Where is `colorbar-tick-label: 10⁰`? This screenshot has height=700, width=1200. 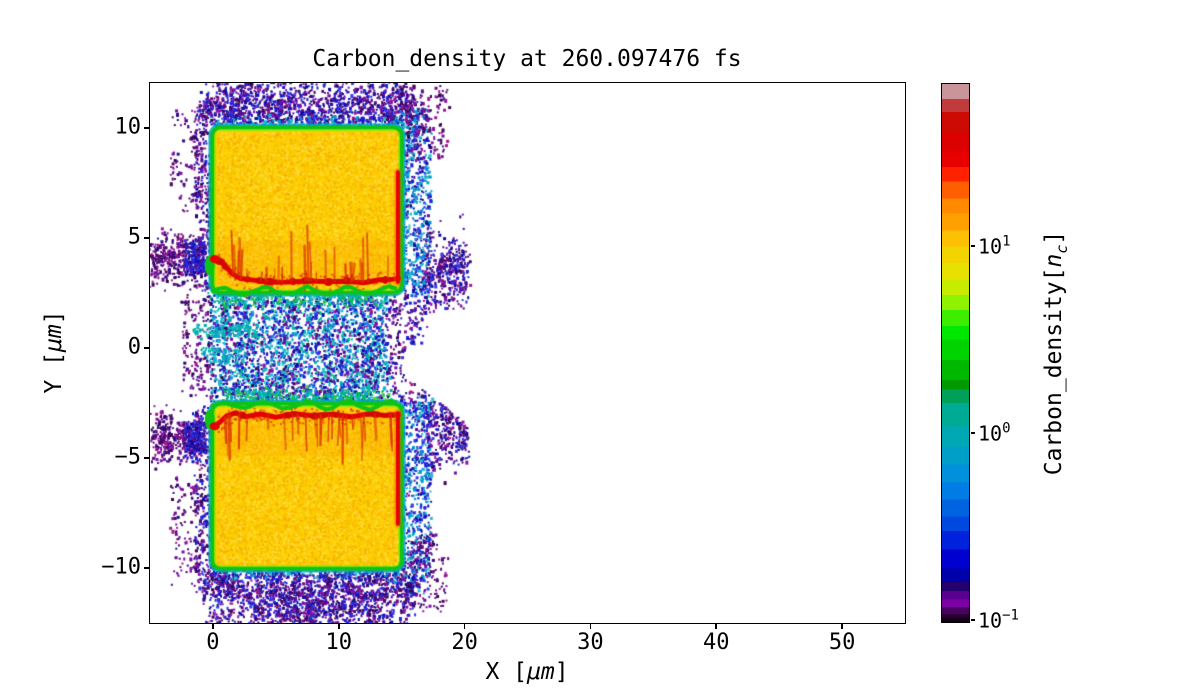
colorbar-tick-label: 10⁰ is located at coordinates (994, 433).